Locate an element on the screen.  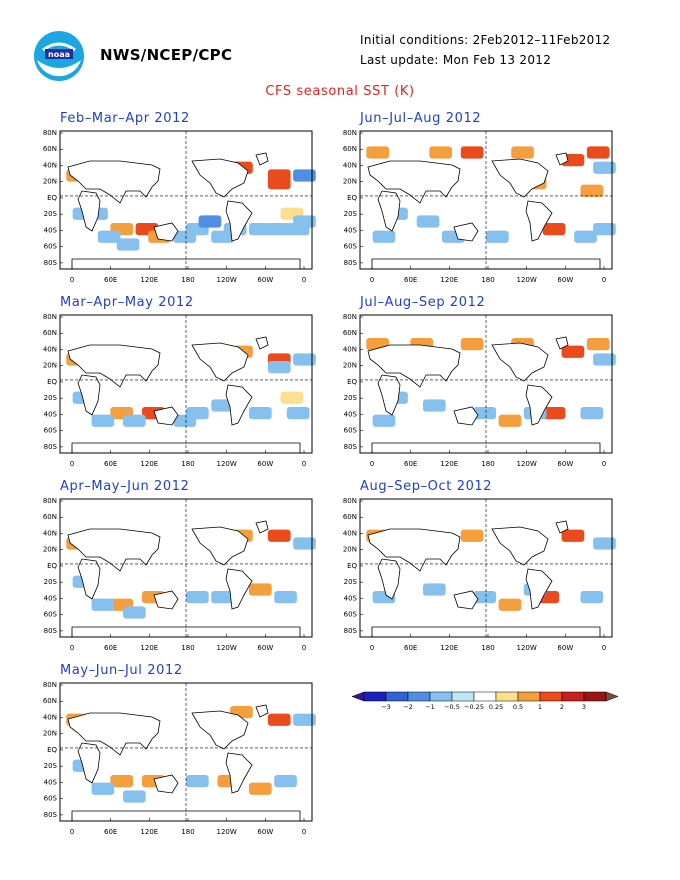
legend-label: −1 is located at coordinates (430, 707).